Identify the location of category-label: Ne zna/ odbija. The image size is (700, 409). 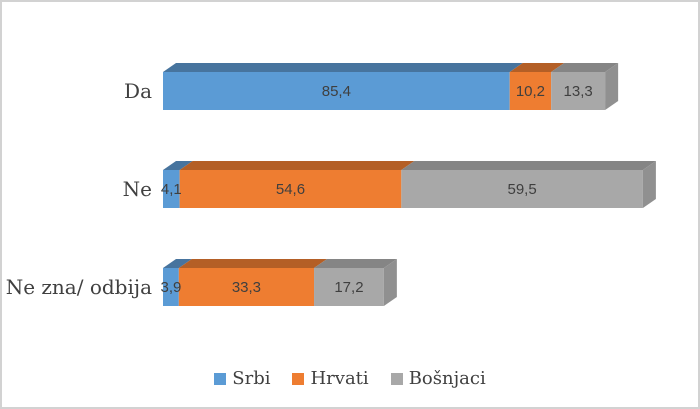
(79, 287).